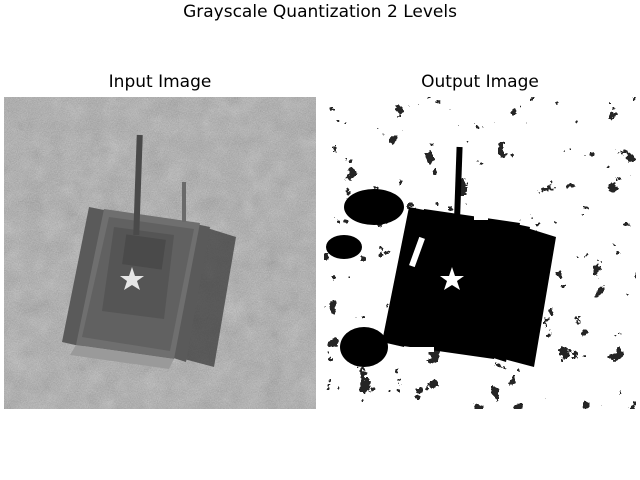  Describe the element at coordinates (160, 82) in the screenshot. I see `input-image-title: Input Image` at that location.